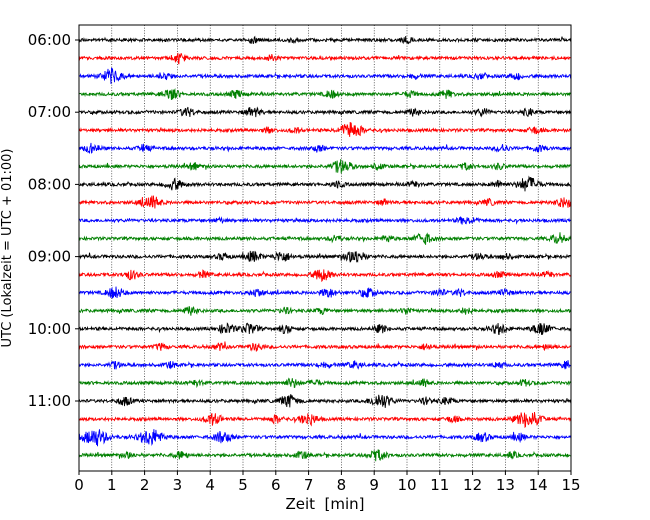 This screenshot has width=650, height=520. I want to click on y-tick-label: 11:00, so click(49, 401).